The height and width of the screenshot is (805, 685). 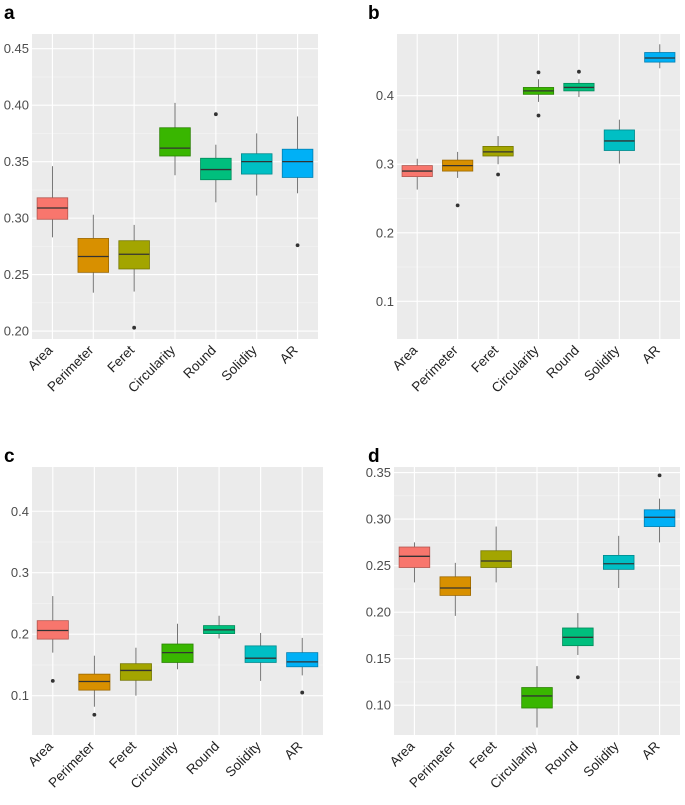 I want to click on panel-c-gridlines, so click(x=177, y=601).